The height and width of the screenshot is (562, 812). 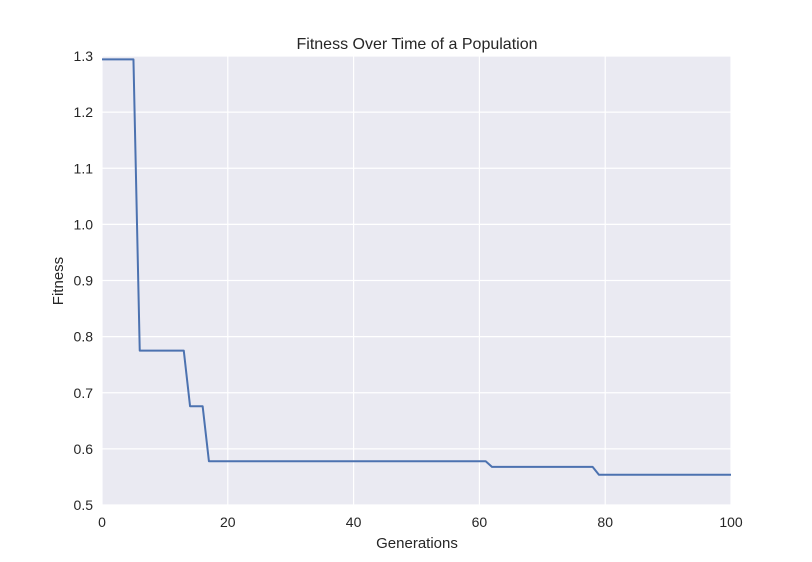 What do you see at coordinates (228, 522) in the screenshot?
I see `x-tick-label: 20` at bounding box center [228, 522].